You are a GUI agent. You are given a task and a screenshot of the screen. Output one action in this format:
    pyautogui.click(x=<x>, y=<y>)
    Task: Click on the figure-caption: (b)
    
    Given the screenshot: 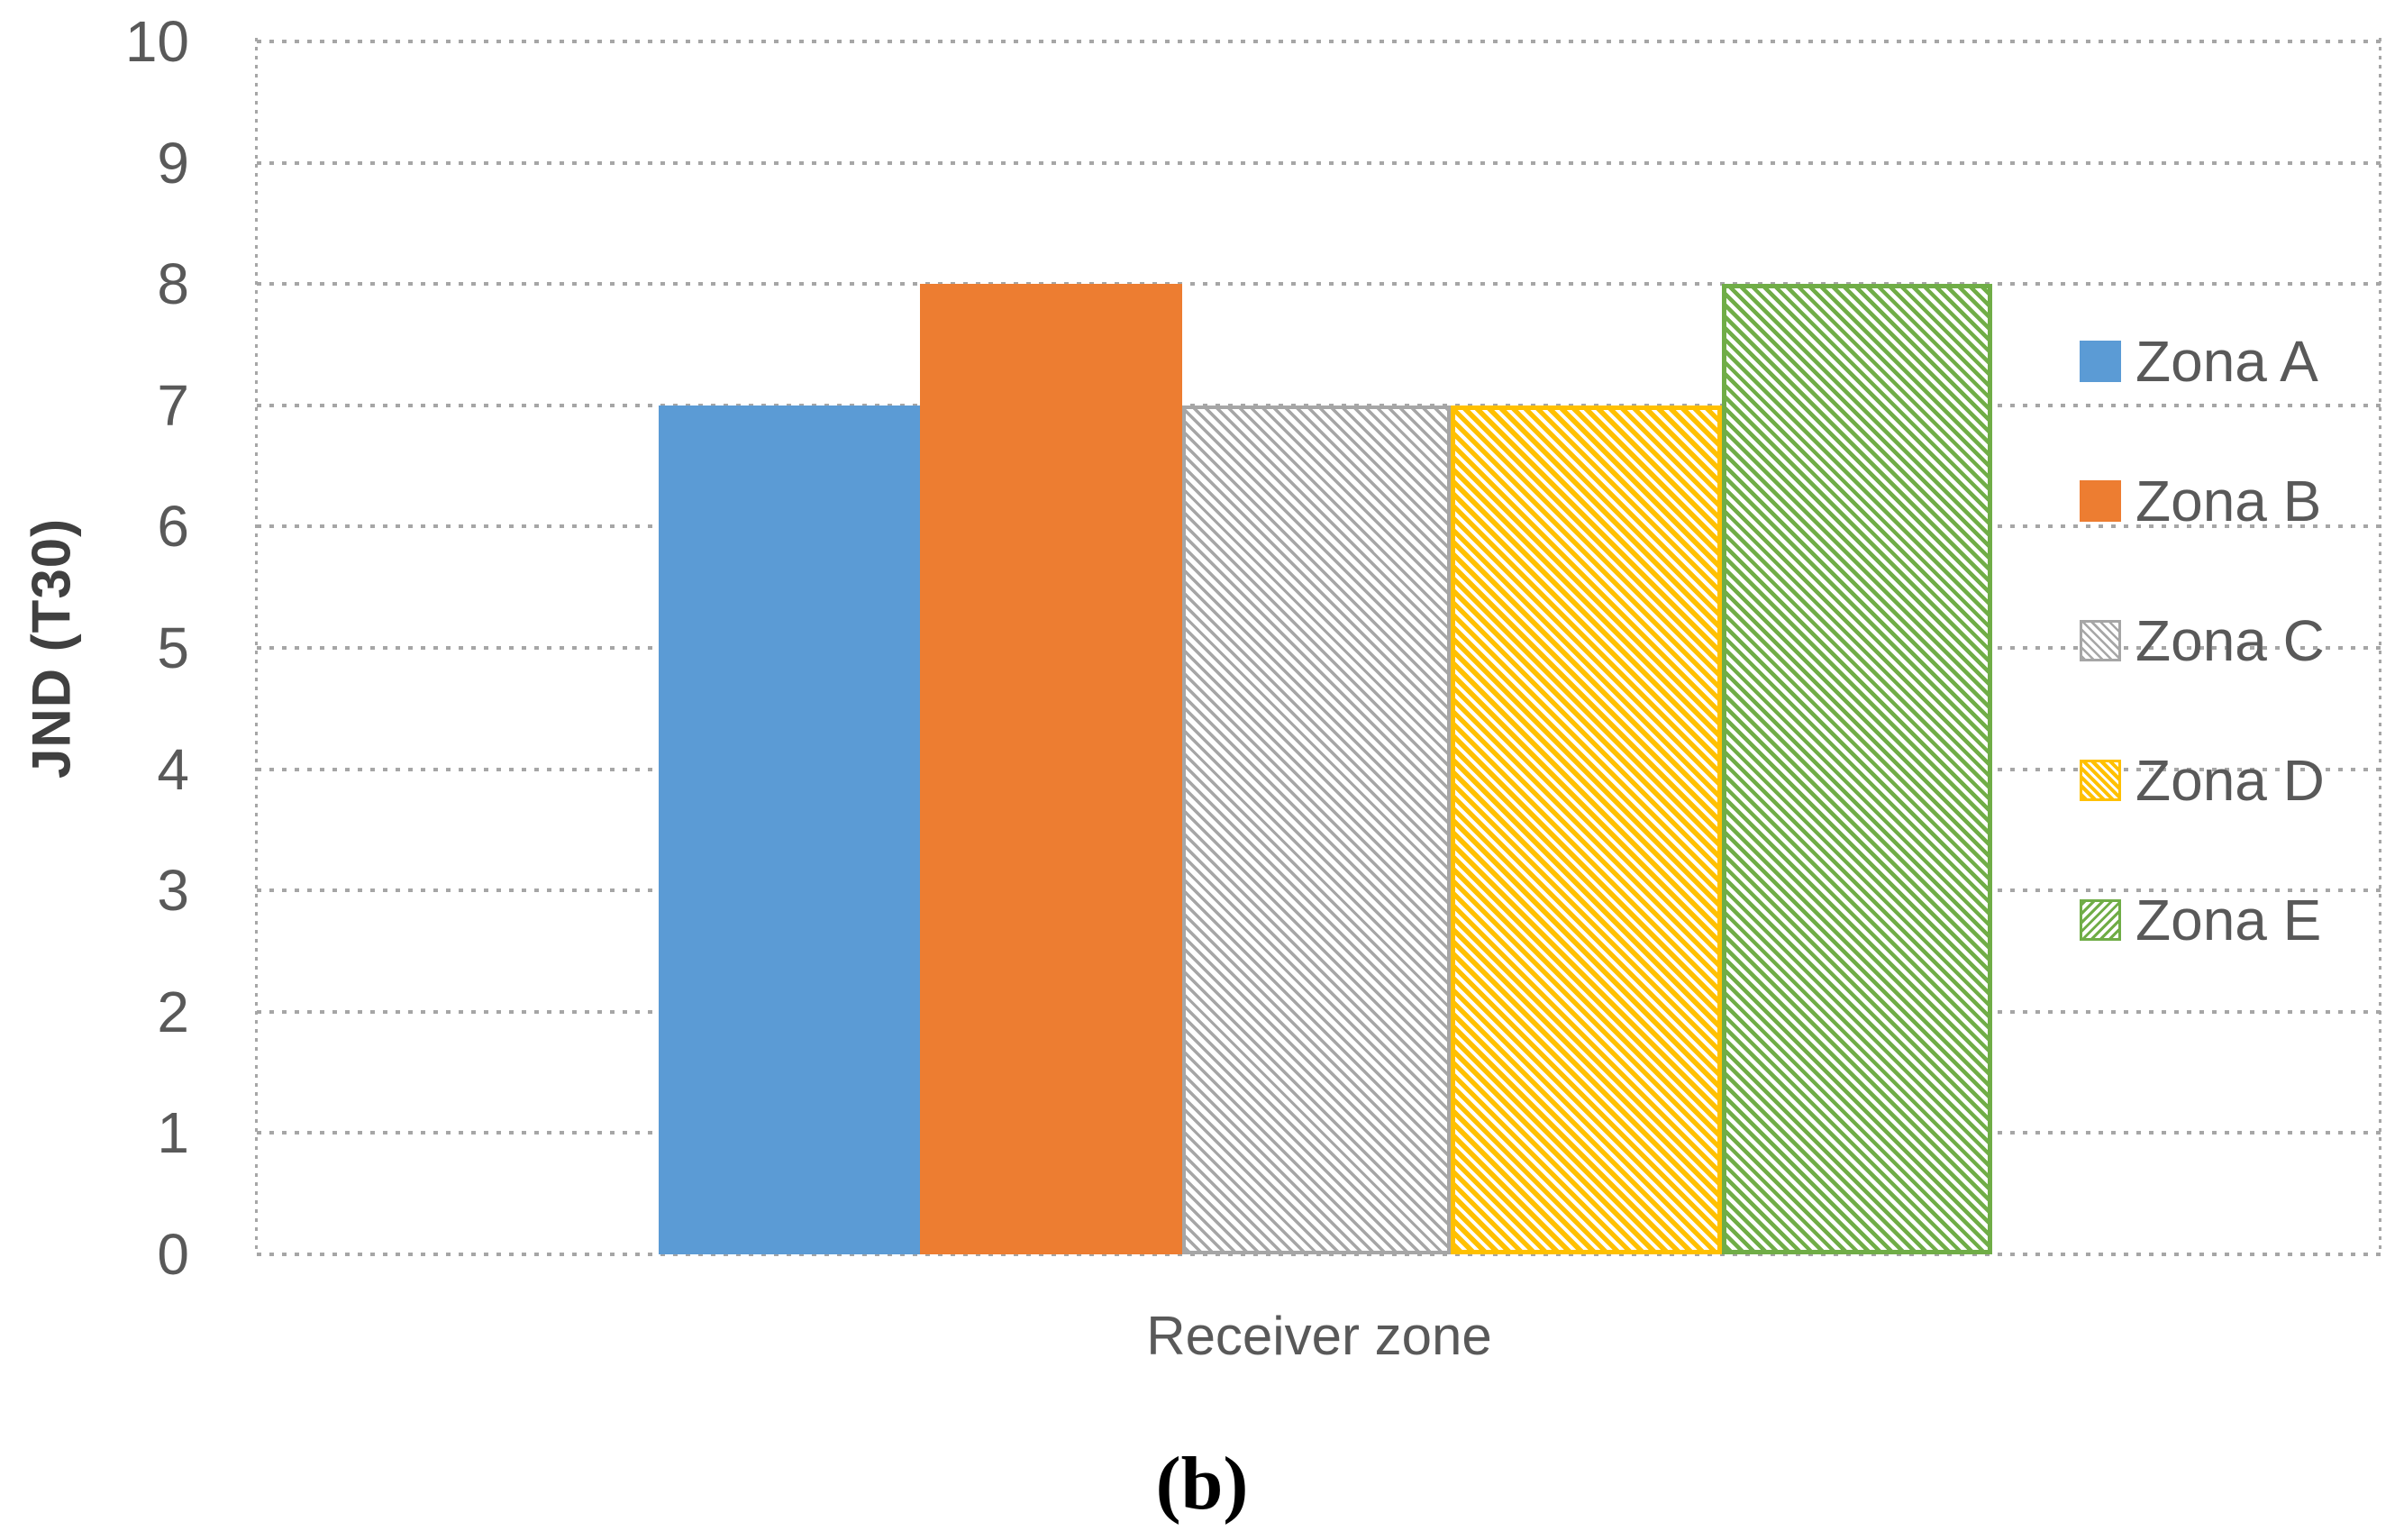 What is the action you would take?
    pyautogui.click(x=1202, y=1484)
    